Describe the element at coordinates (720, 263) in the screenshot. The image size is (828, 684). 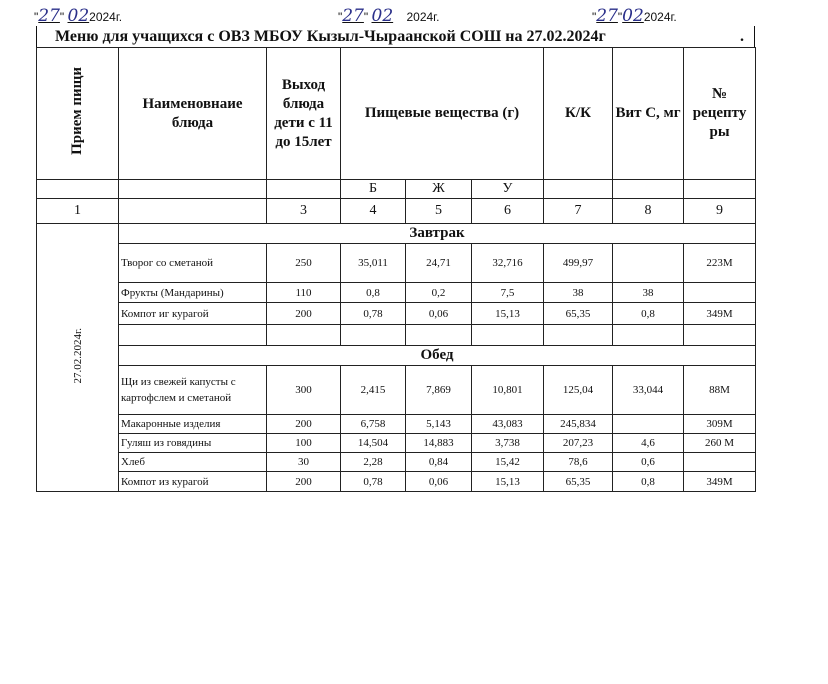
I see `recipe-number: 223М` at that location.